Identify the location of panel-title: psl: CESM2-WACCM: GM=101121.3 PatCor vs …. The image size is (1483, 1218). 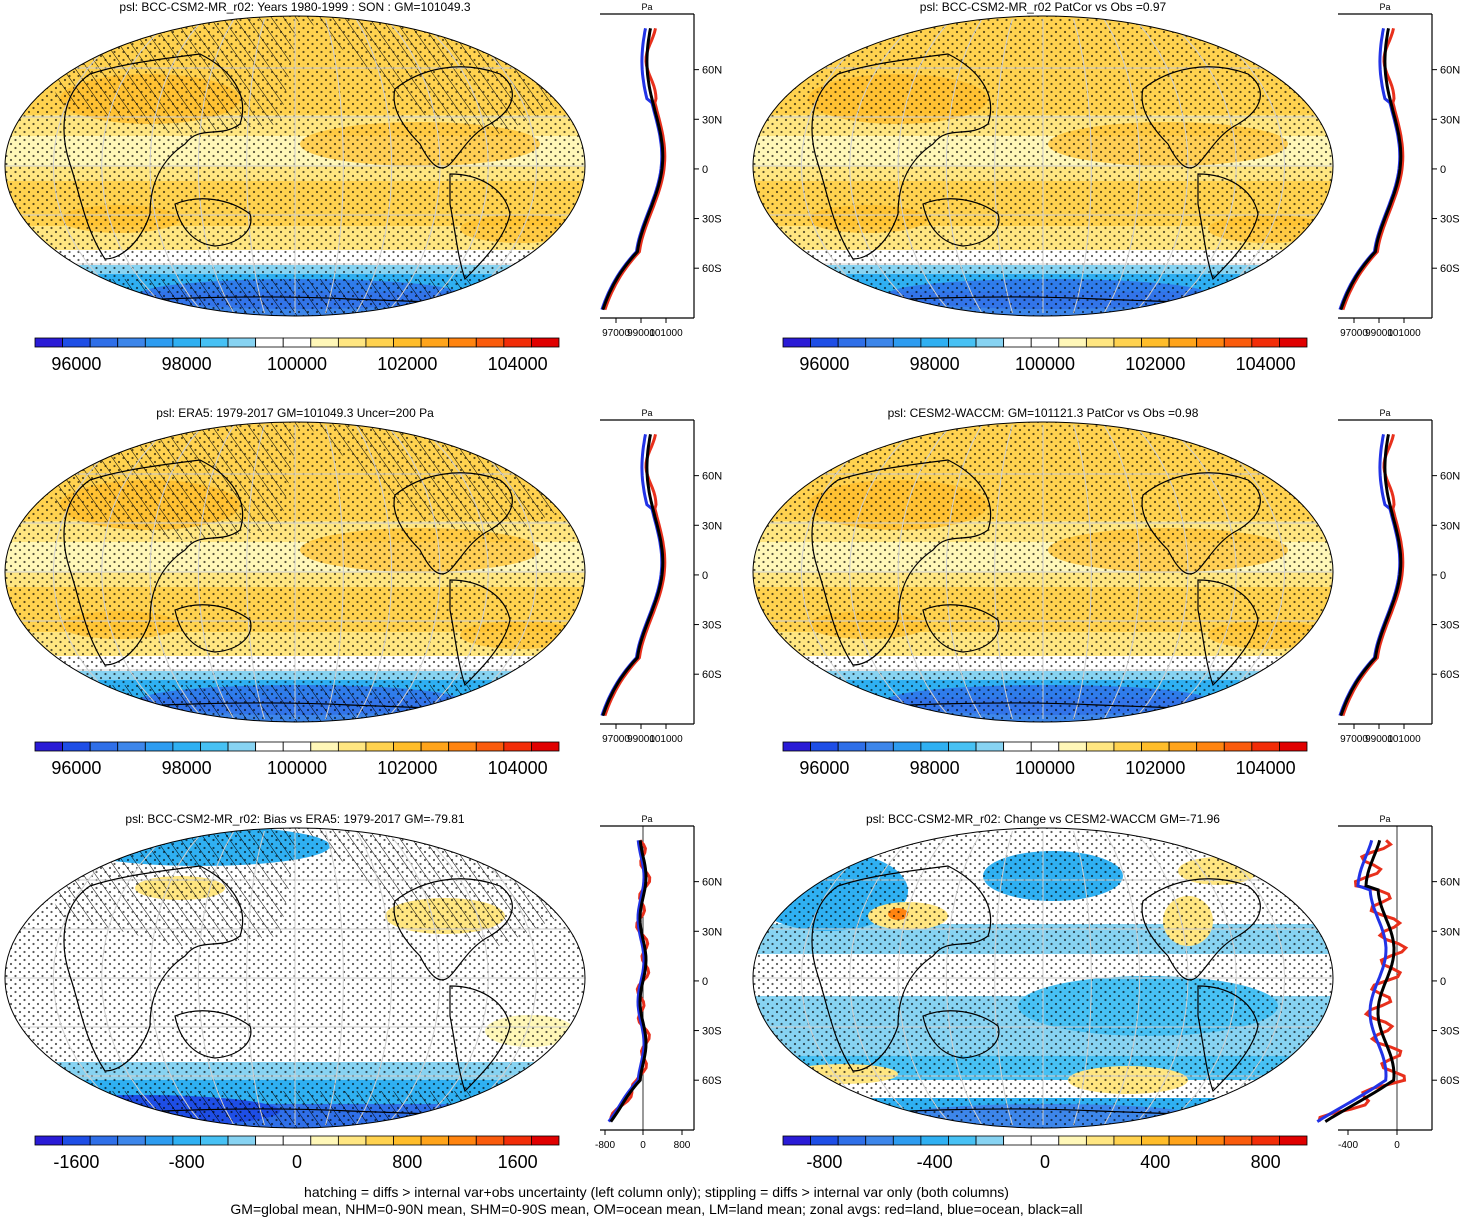
(1043, 413).